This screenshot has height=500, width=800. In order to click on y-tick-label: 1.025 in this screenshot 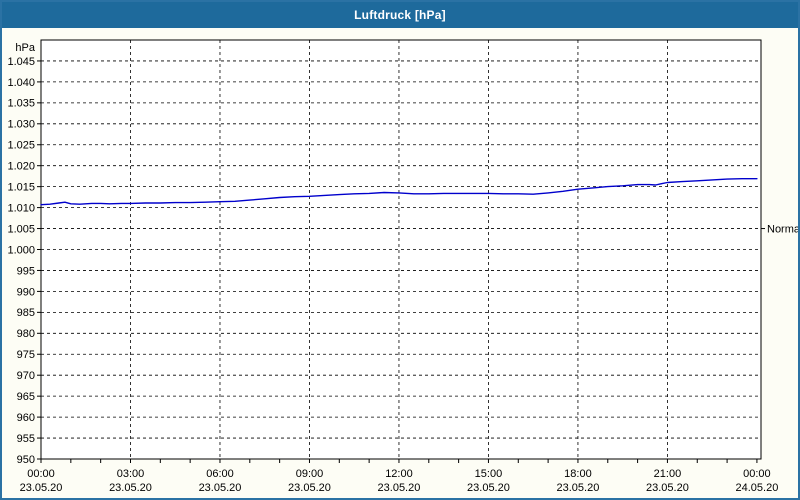, I will do `click(21, 146)`.